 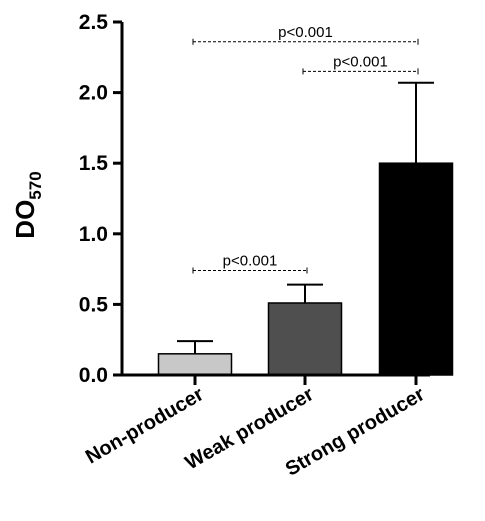 What do you see at coordinates (93, 234) in the screenshot?
I see `y-tick-label: 1.0` at bounding box center [93, 234].